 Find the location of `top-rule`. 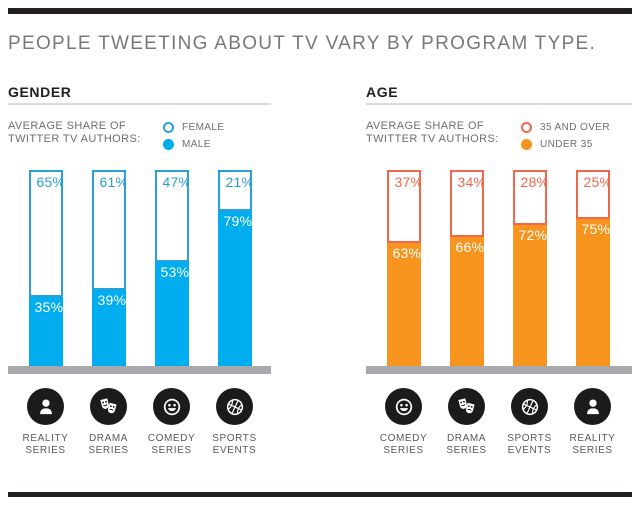

top-rule is located at coordinates (320, 11).